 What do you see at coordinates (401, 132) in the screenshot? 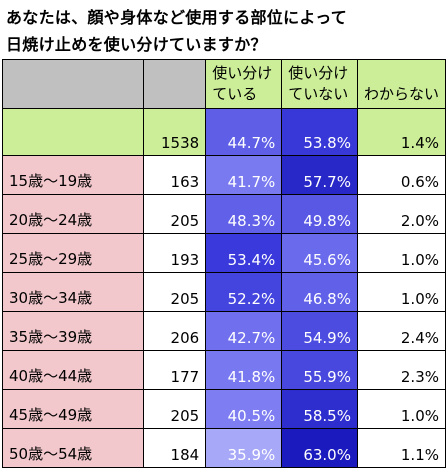
I see `total-unknown-cell: 1.4%` at bounding box center [401, 132].